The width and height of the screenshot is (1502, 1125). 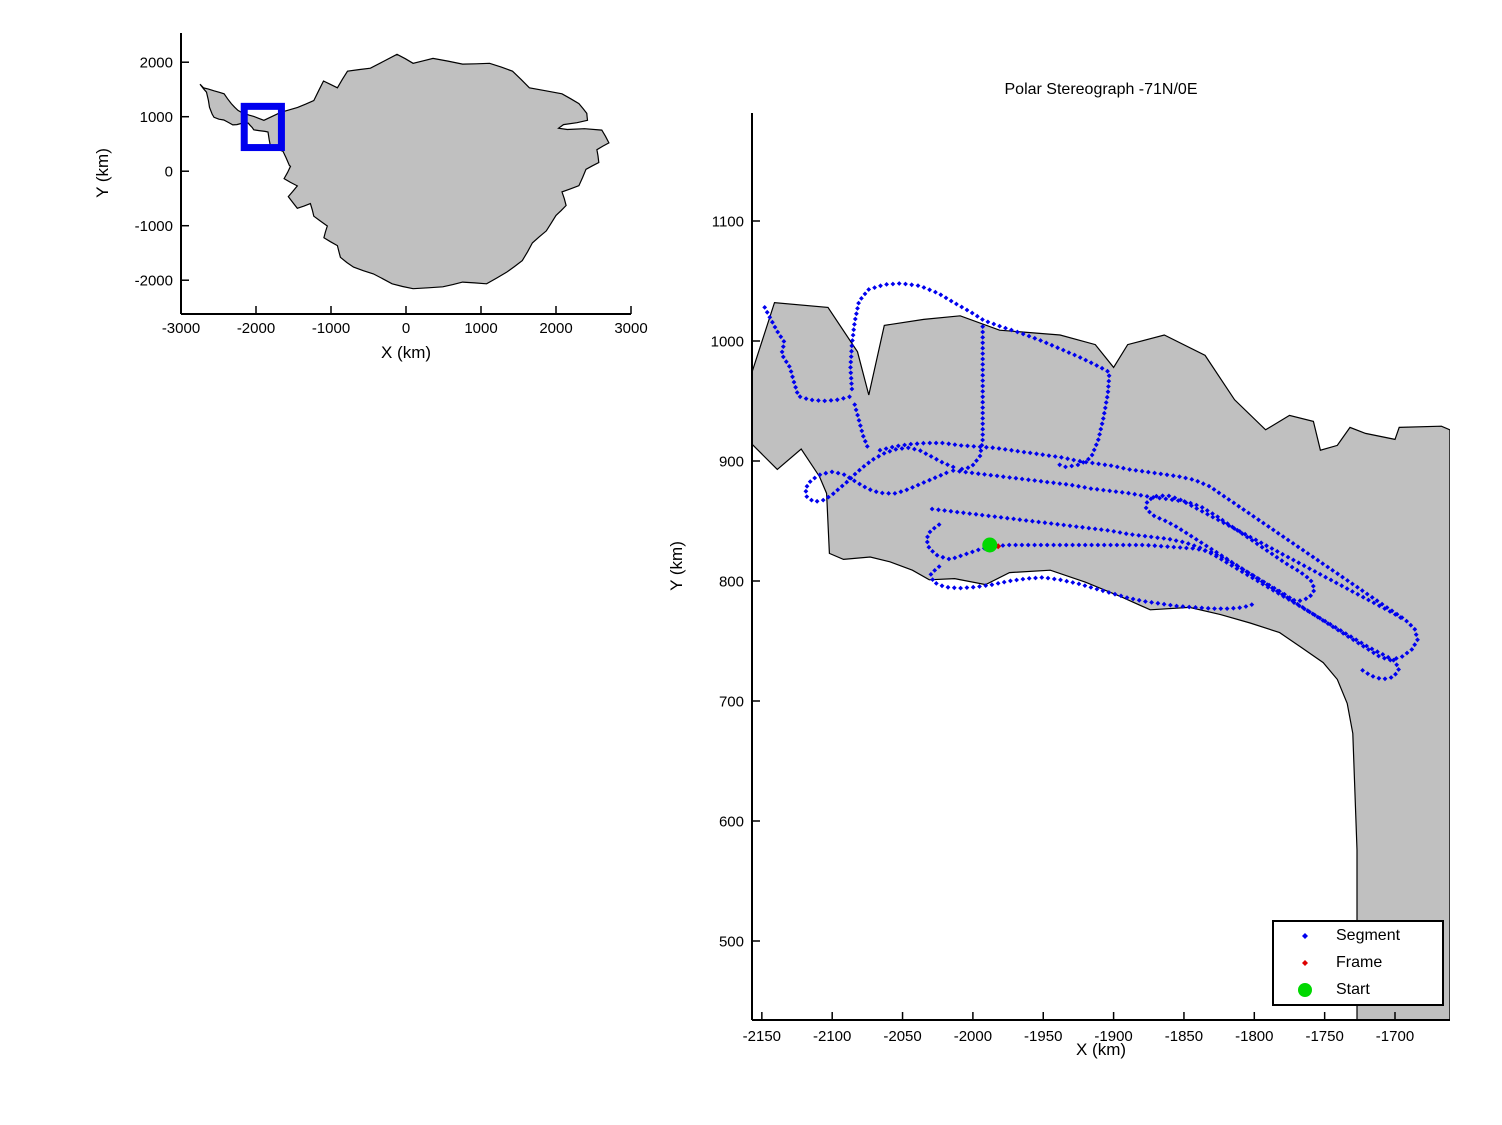 I want to click on x-tick-label: -3000, so click(x=181, y=328).